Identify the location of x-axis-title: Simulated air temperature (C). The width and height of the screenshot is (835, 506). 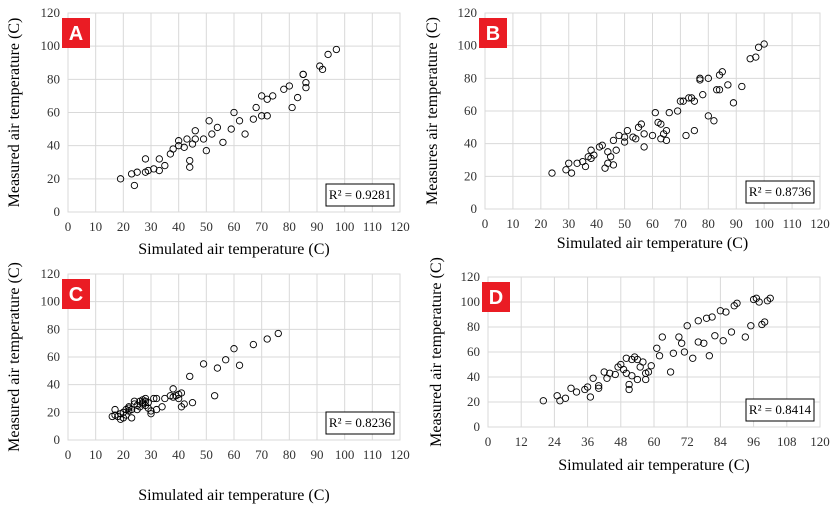
(653, 465).